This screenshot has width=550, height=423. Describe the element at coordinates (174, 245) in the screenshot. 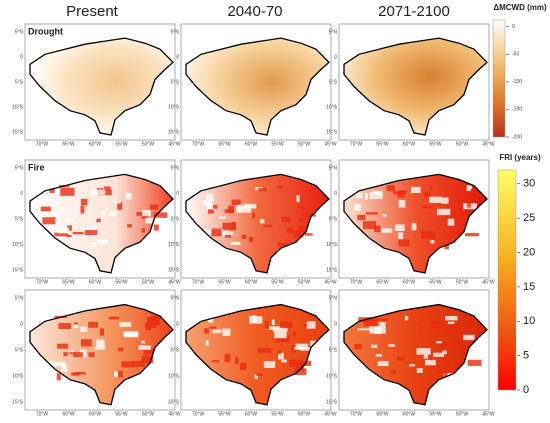

I see `latitude-tick-label: 10°S` at that location.